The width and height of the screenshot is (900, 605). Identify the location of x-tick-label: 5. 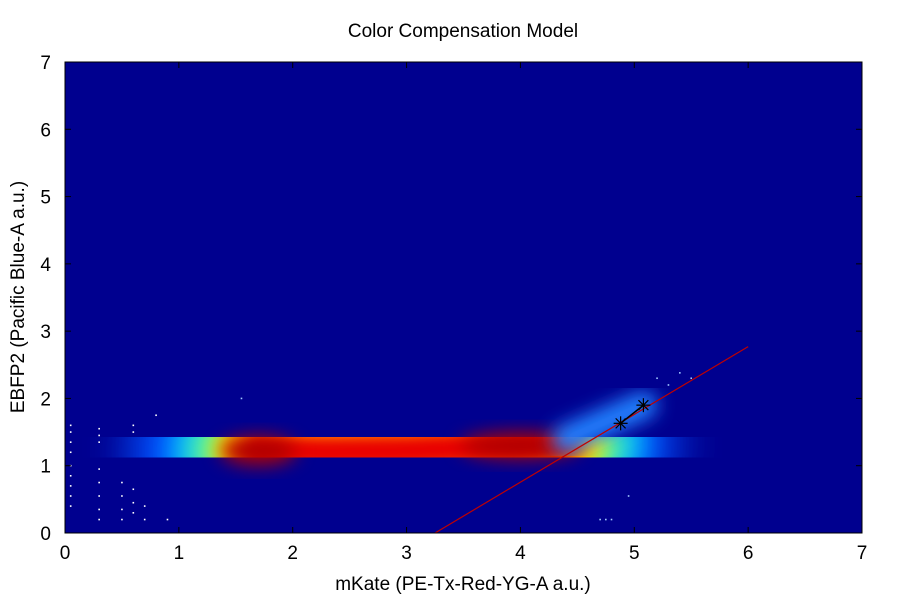
(634, 553).